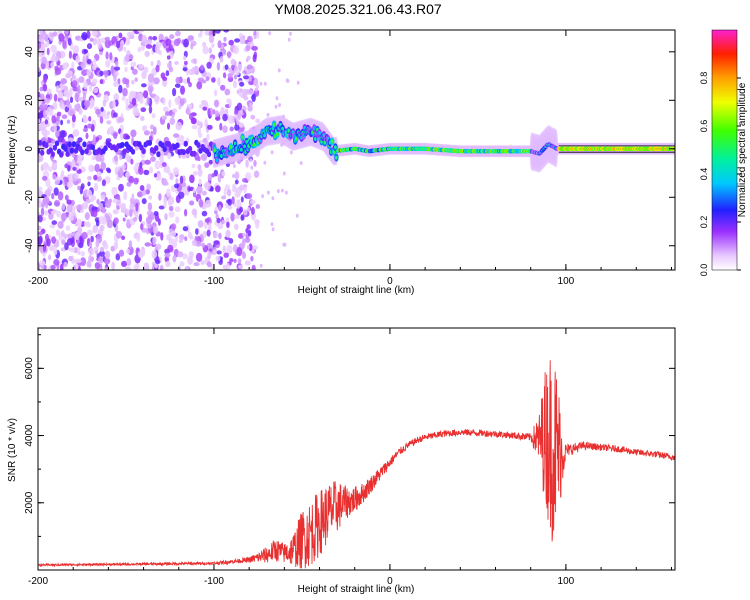 This screenshot has width=750, height=600. Describe the element at coordinates (390, 581) in the screenshot. I see `x-tick-label: 0` at that location.